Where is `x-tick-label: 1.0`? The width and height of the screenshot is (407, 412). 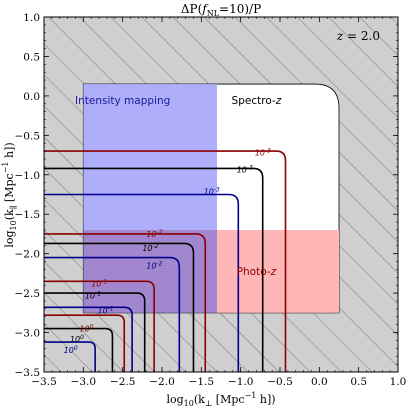
x-tick-label: 1.0 is located at coordinates (398, 382).